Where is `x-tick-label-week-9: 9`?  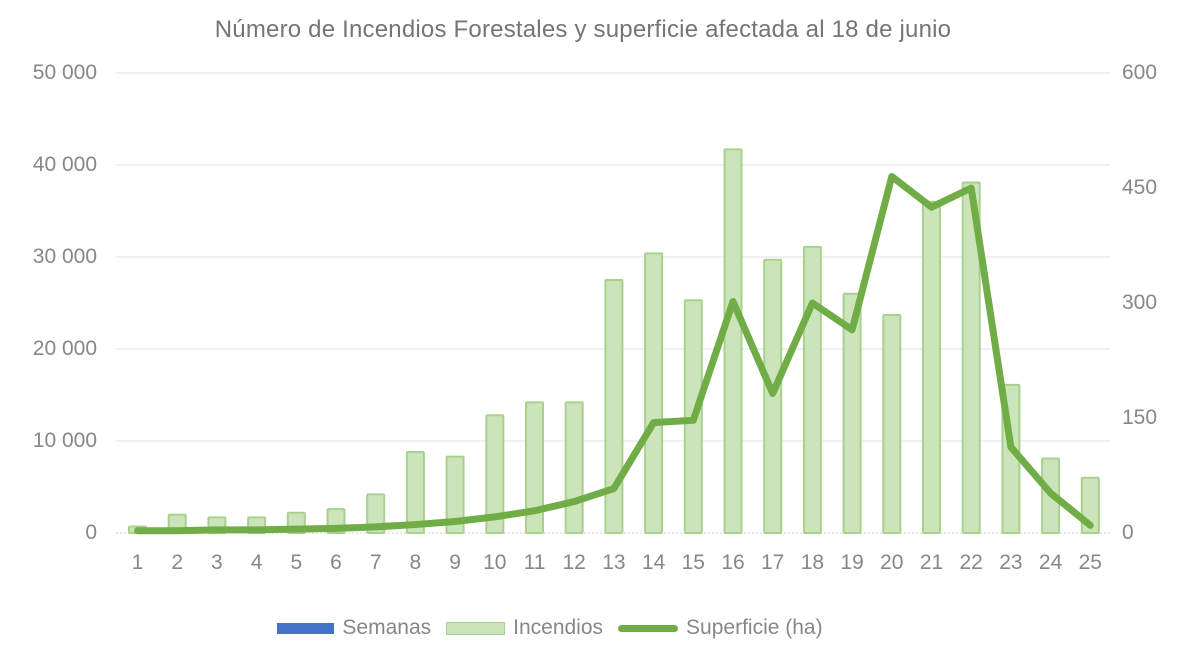
x-tick-label-week-9: 9 is located at coordinates (455, 562).